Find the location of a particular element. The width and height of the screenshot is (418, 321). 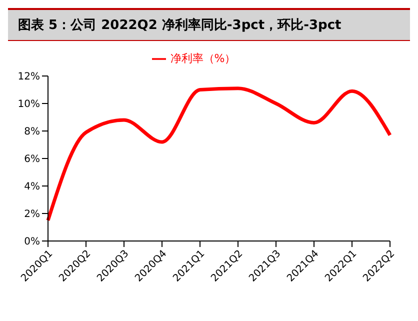

y-tick-label: 0% is located at coordinates (32, 242).